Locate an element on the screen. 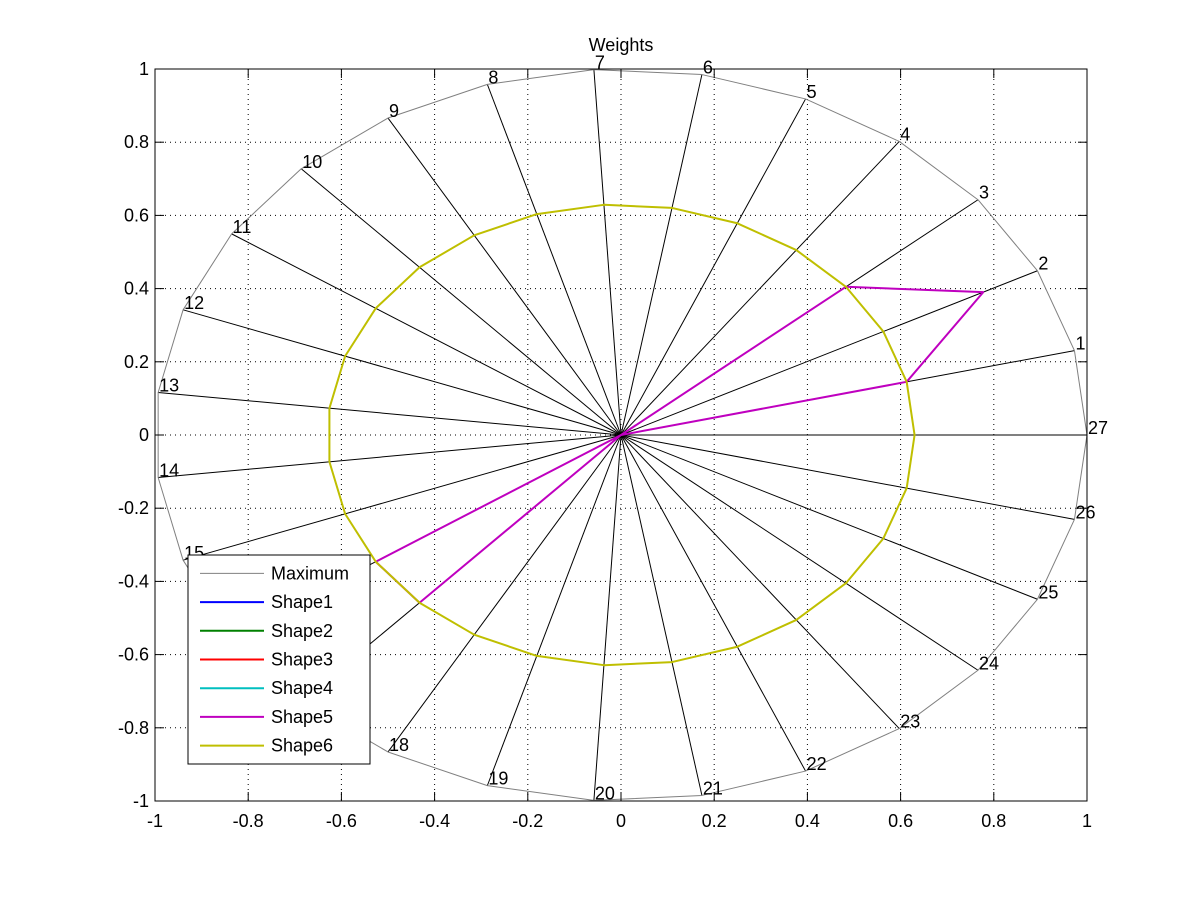  x-tick-label: -0.2 is located at coordinates (527, 821).